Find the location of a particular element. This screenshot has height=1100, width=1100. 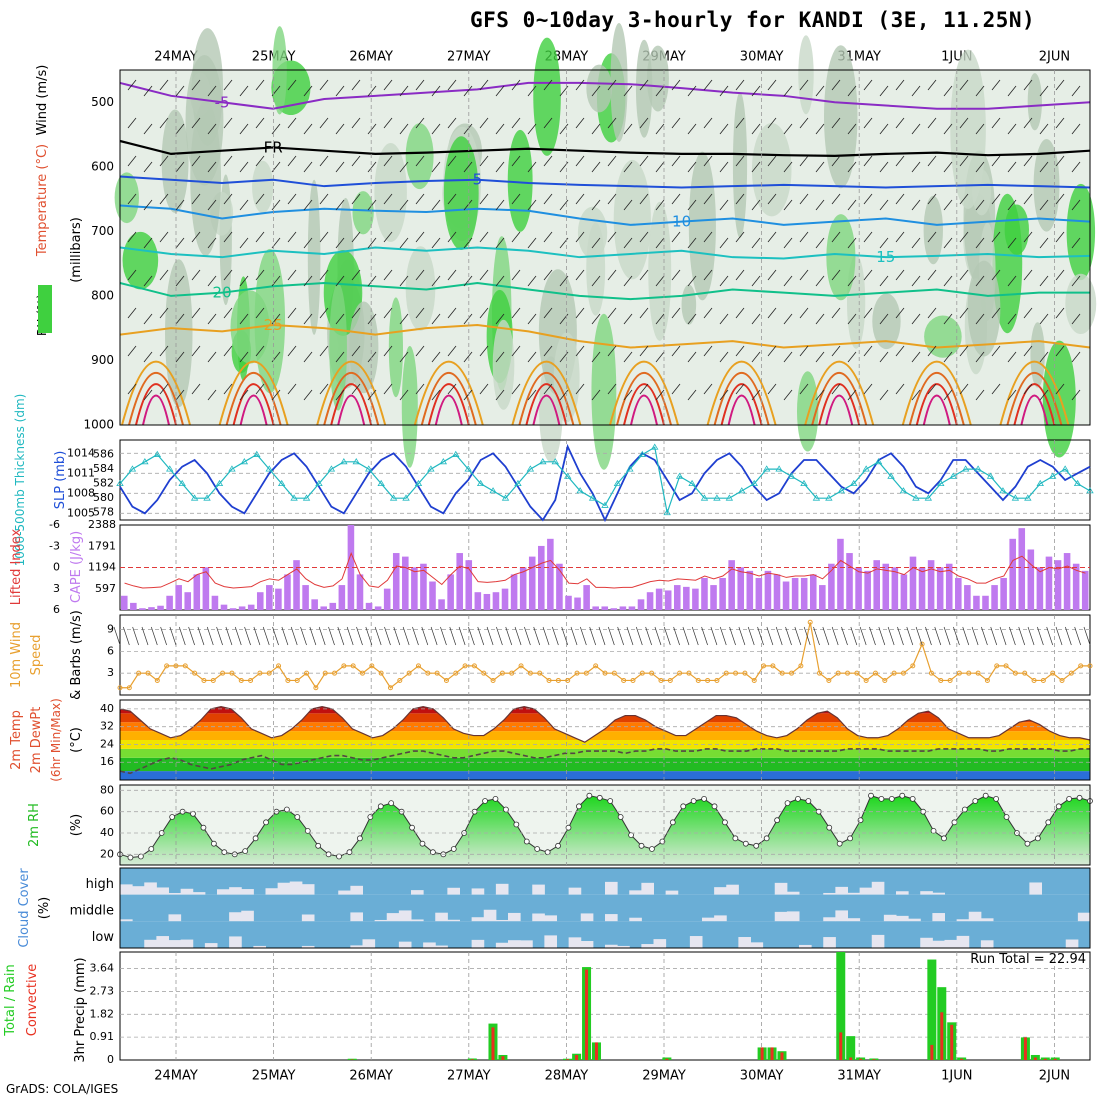

temp-contour-line is located at coordinates (605, 95).